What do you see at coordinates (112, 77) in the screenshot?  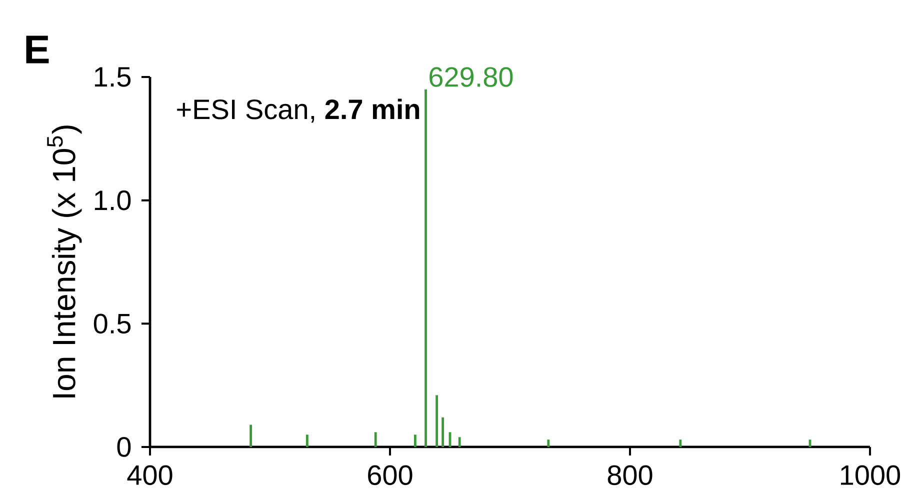 I see `y-tick-label: 1.5` at bounding box center [112, 77].